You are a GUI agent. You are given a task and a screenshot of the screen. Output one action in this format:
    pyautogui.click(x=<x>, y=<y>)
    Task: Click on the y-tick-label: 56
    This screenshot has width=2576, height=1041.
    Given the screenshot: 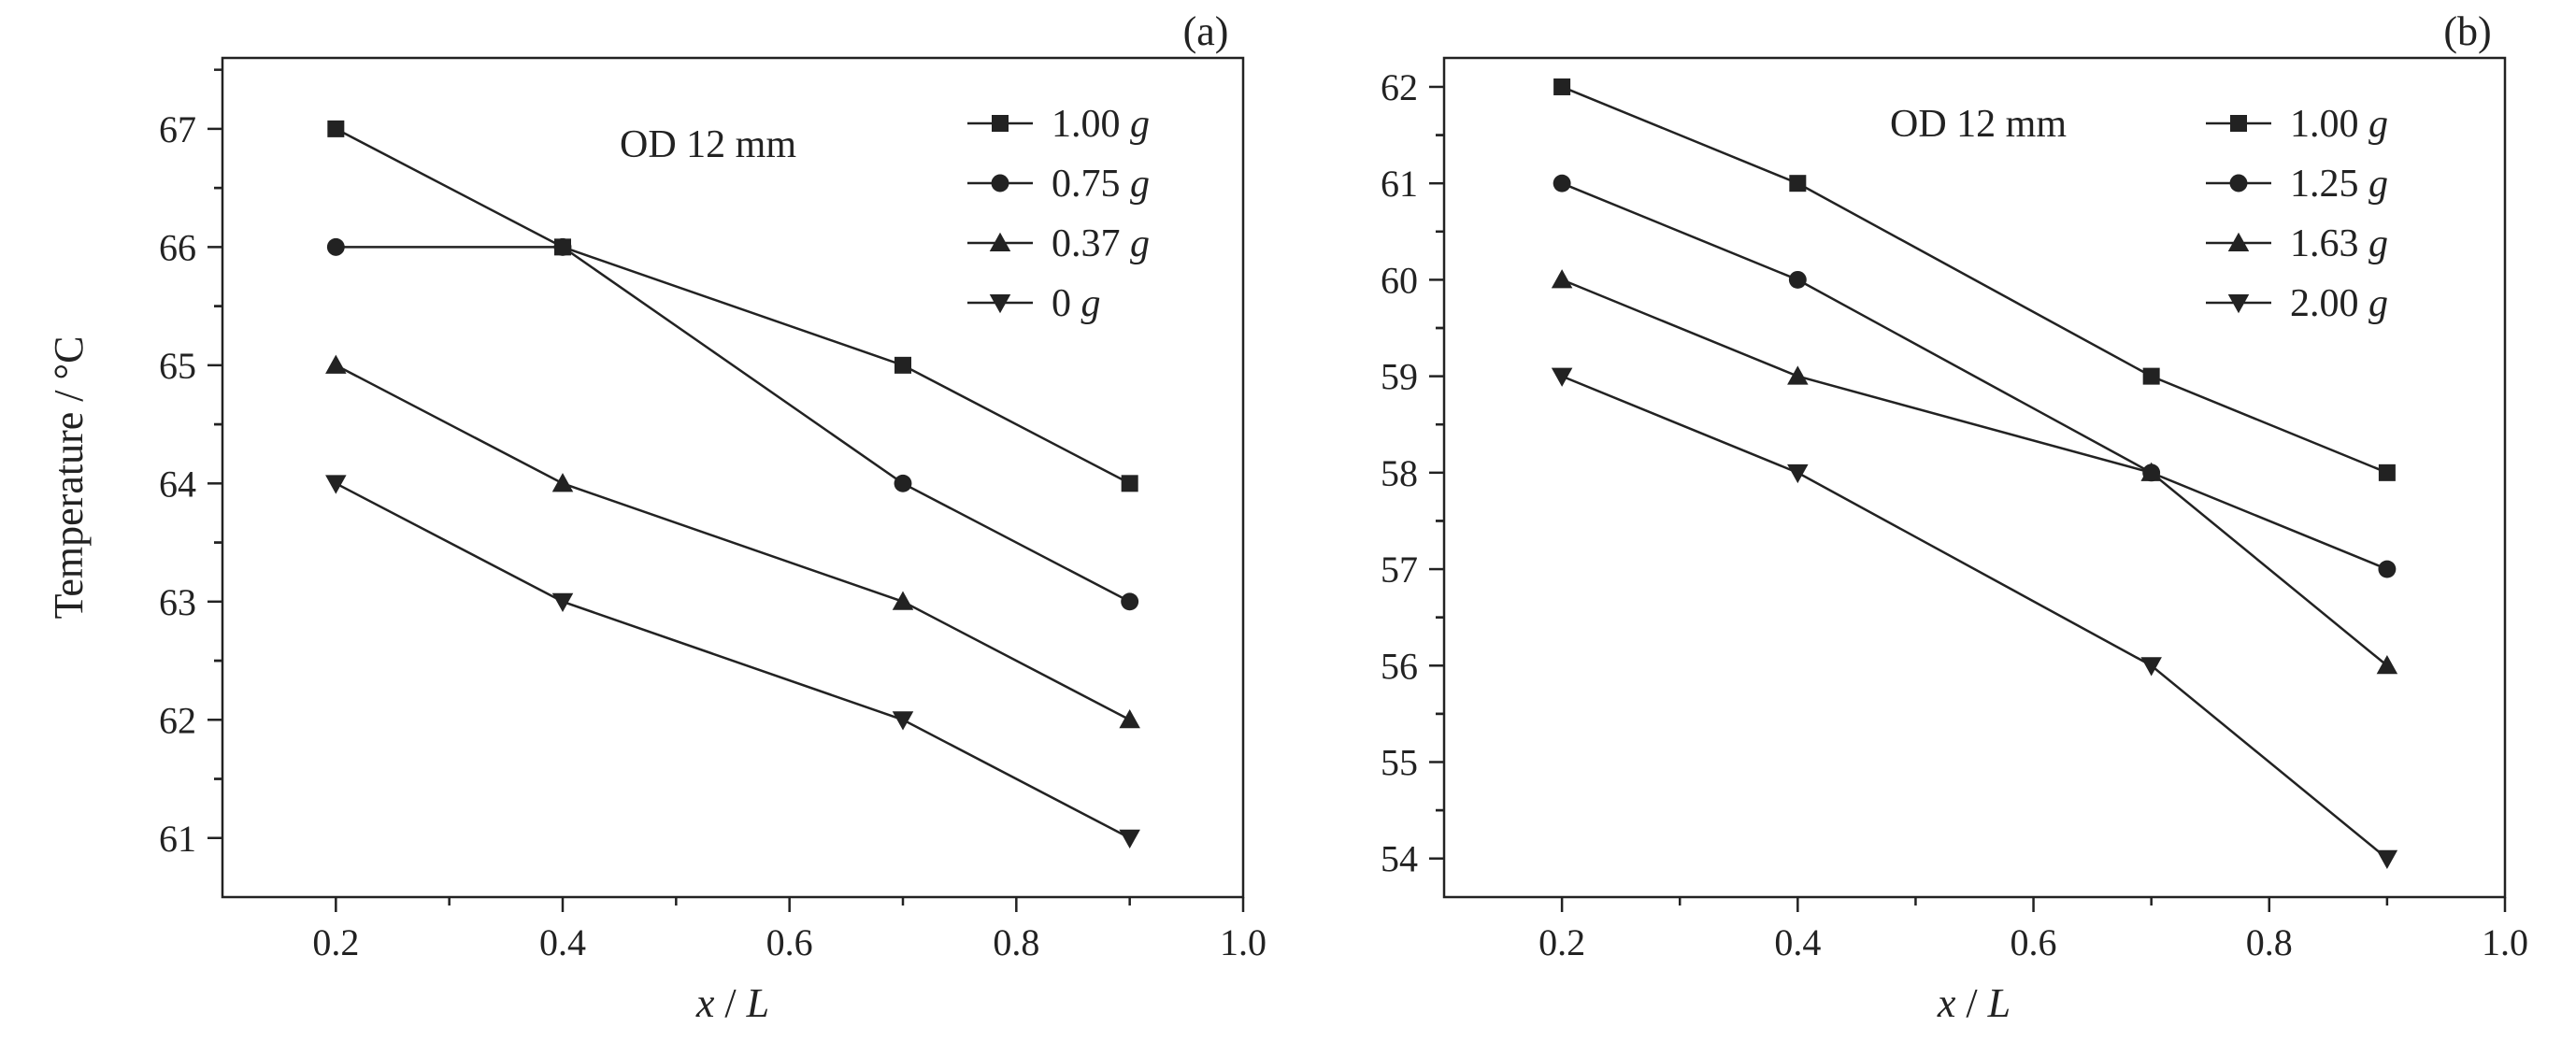 What is the action you would take?
    pyautogui.click(x=1399, y=666)
    